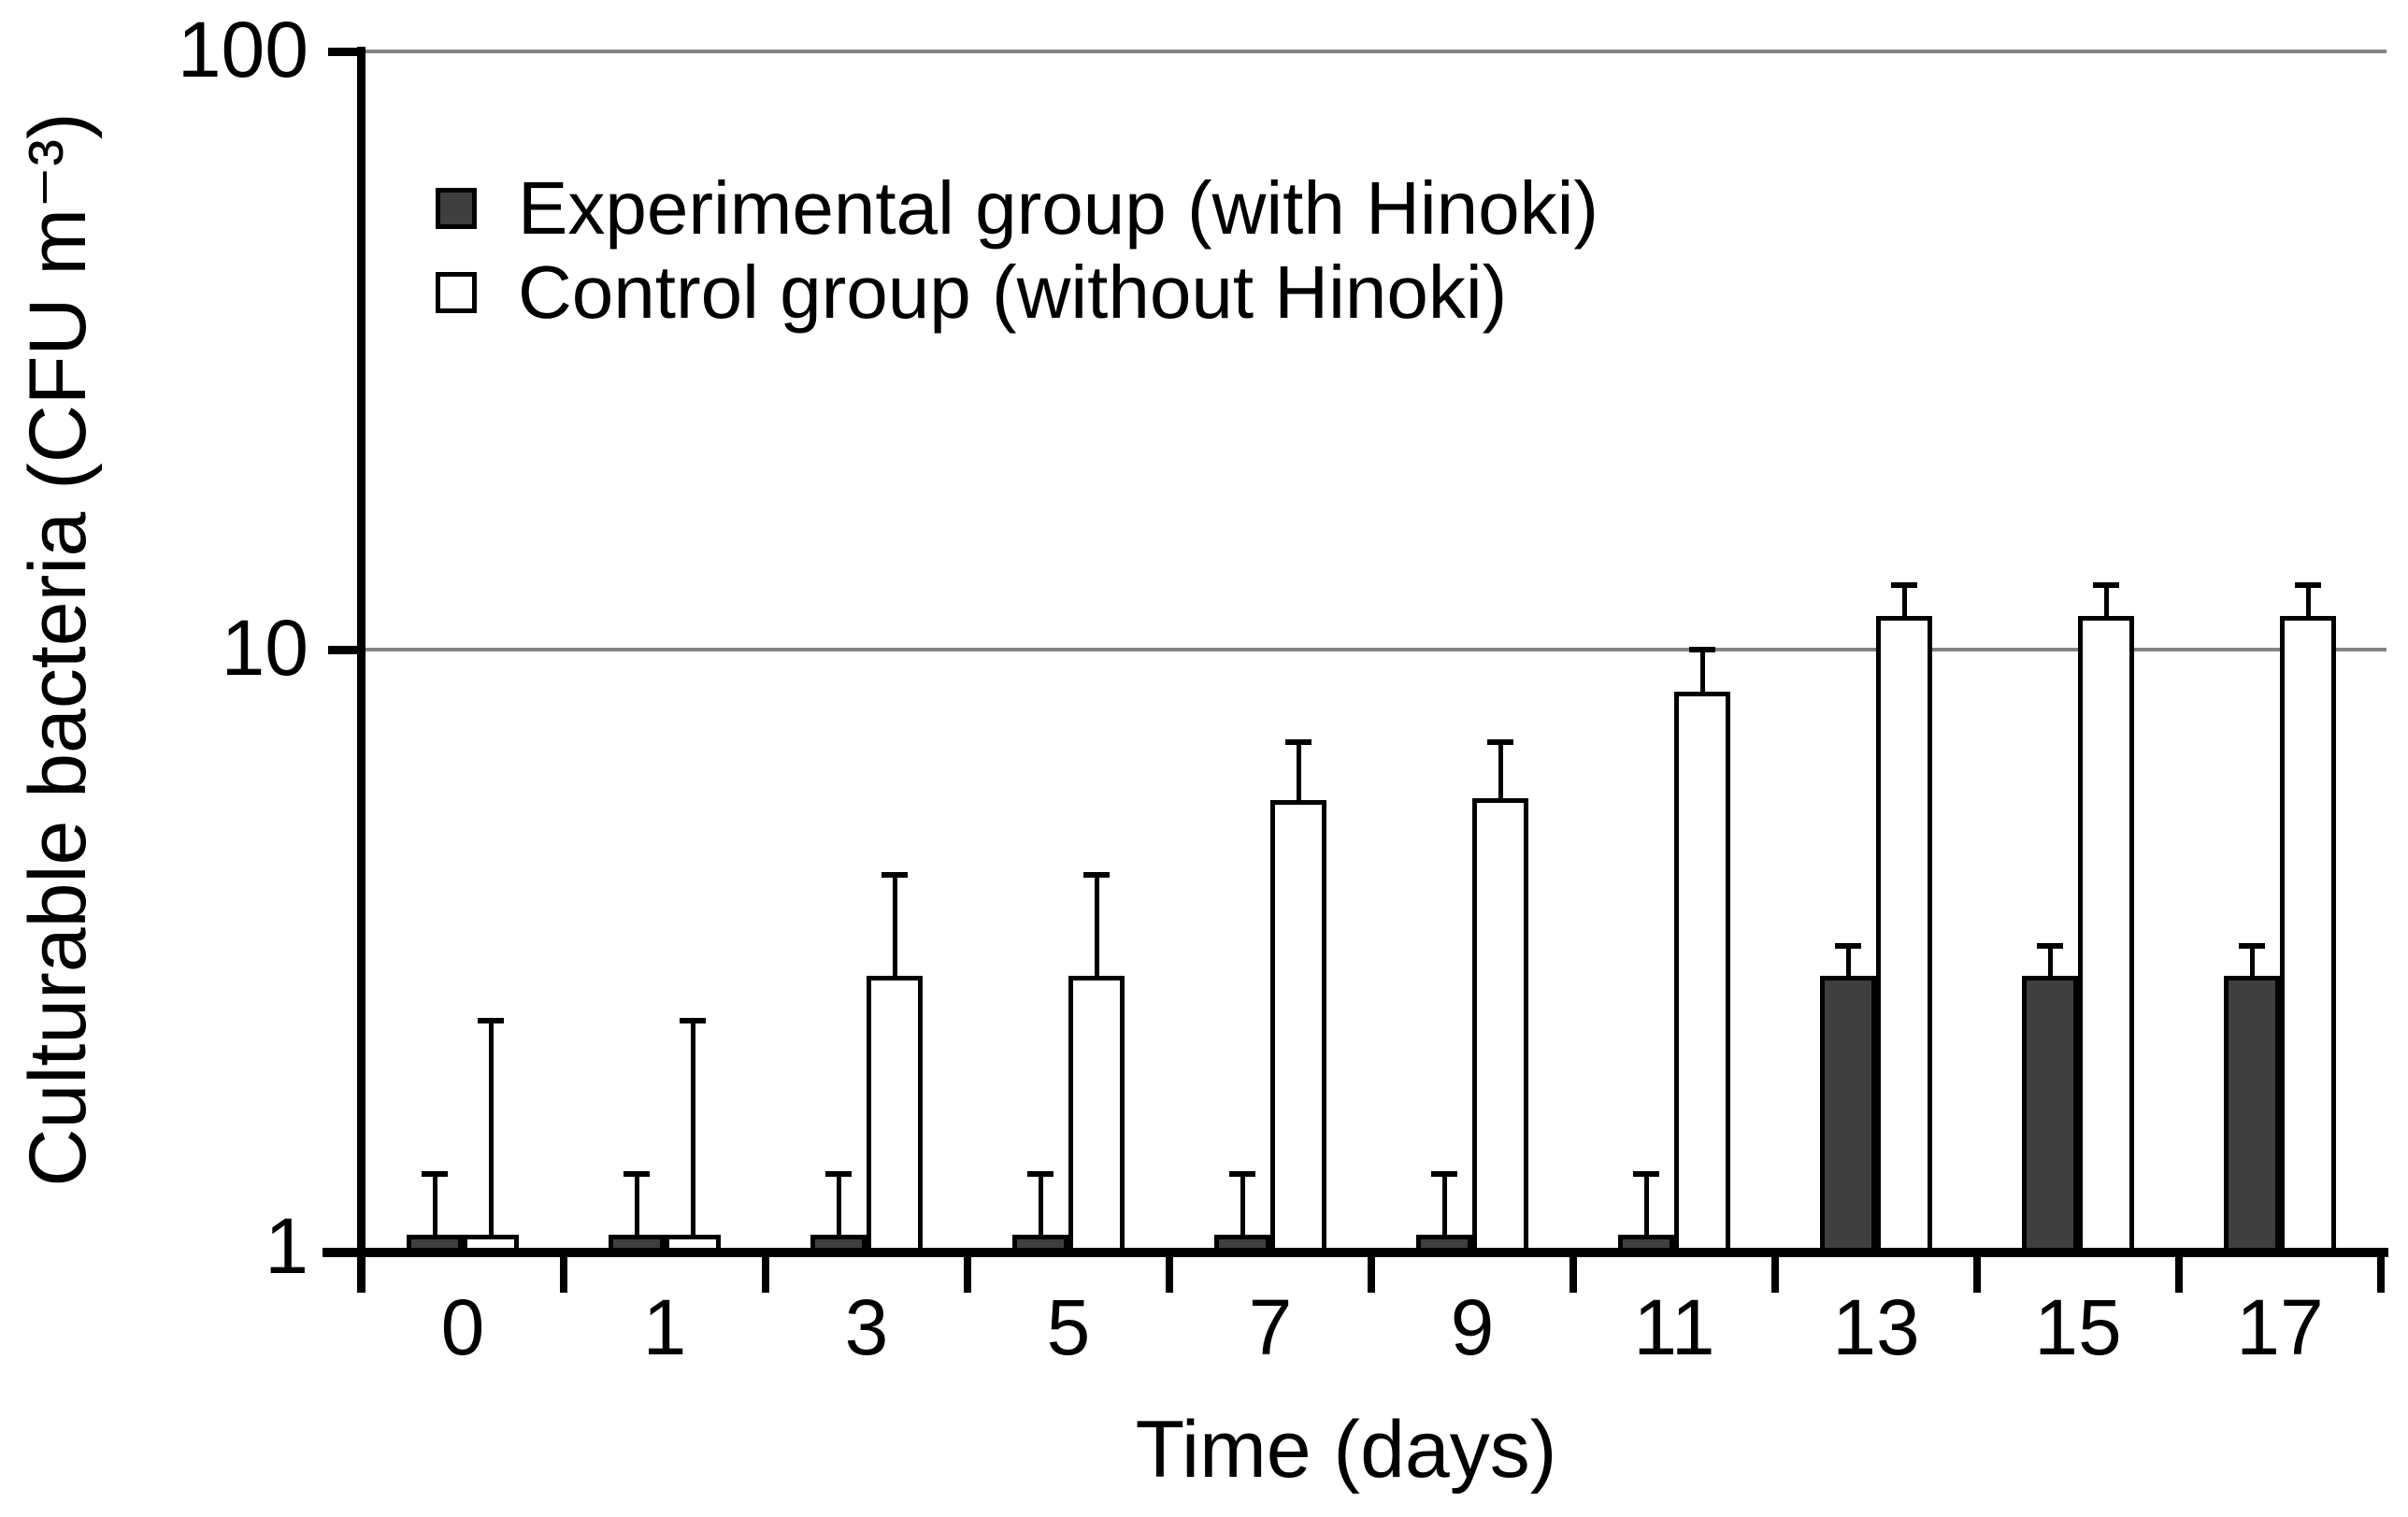  Describe the element at coordinates (462, 1327) in the screenshot. I see `x-tick-label-0: 0` at that location.